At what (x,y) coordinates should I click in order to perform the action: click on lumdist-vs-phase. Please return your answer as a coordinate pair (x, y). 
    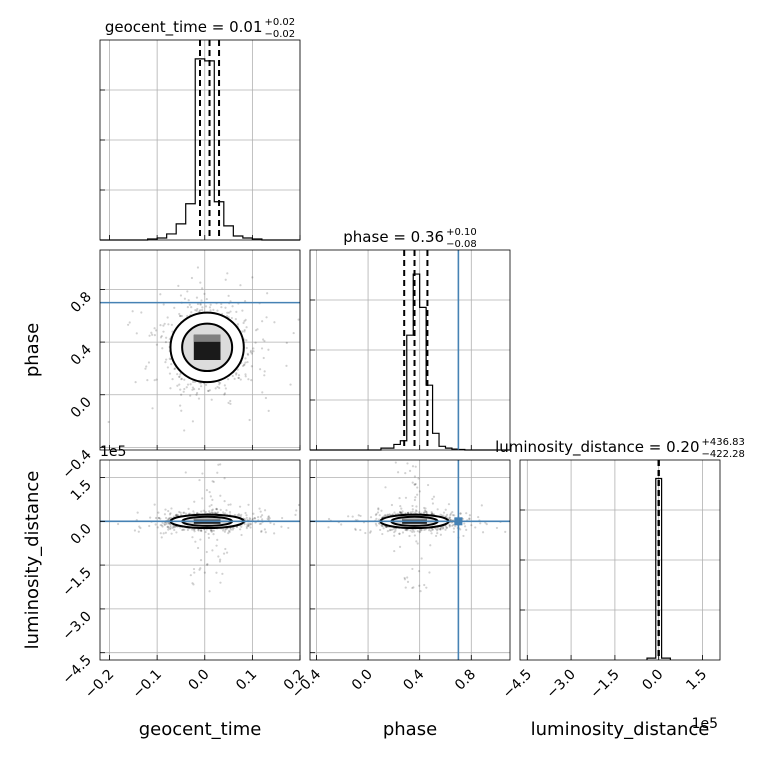
    Looking at the image, I should click on (410, 559).